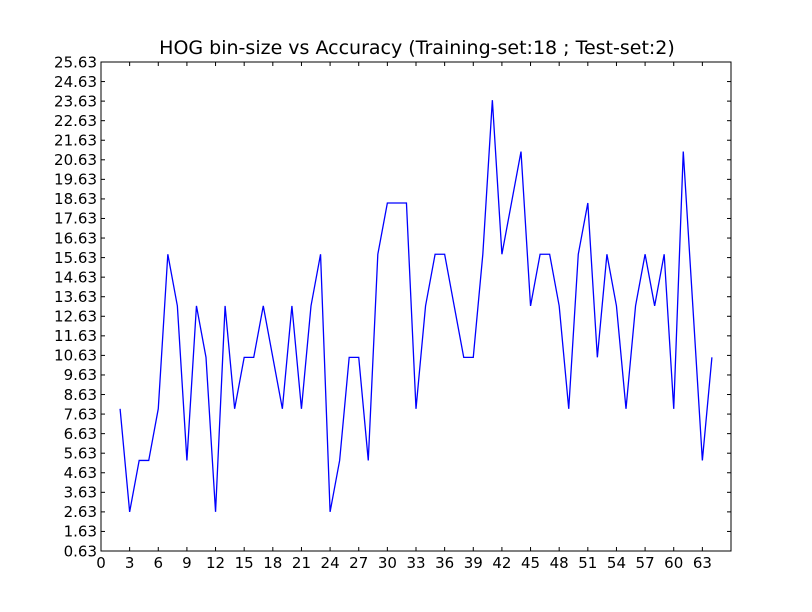  Describe the element at coordinates (75, 121) in the screenshot. I see `y-tick-label: 22.63` at that location.